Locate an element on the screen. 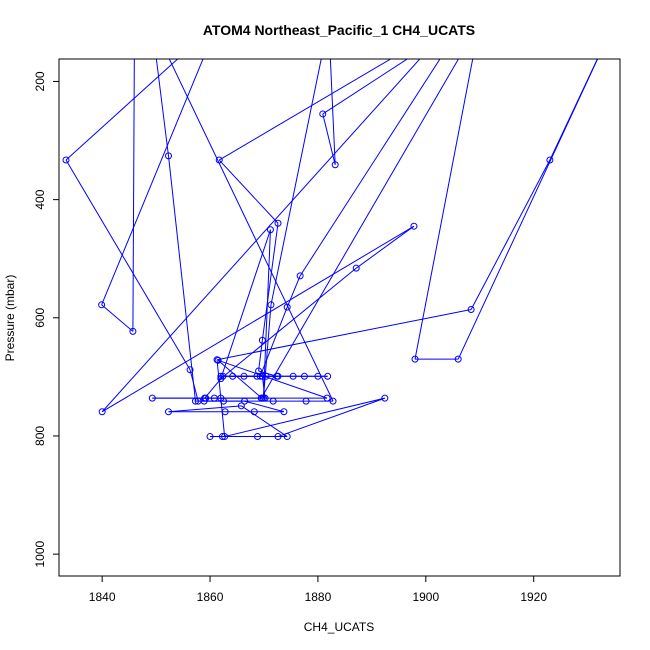 The height and width of the screenshot is (650, 650). y-axis: 200 400 600 800 1000 is located at coordinates (46, 319).